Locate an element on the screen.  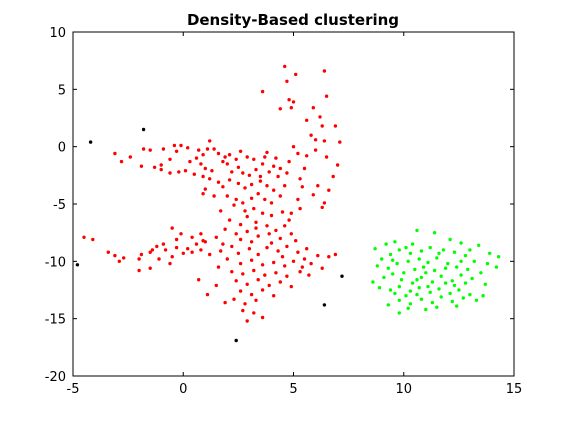
x-tick-label: 5 is located at coordinates (293, 389).